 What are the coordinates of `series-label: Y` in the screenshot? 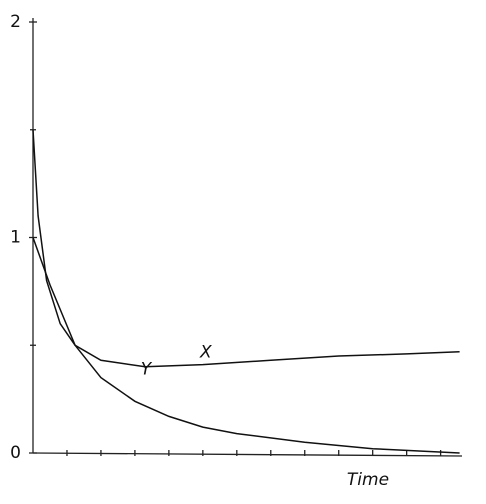 It's located at (147, 370).